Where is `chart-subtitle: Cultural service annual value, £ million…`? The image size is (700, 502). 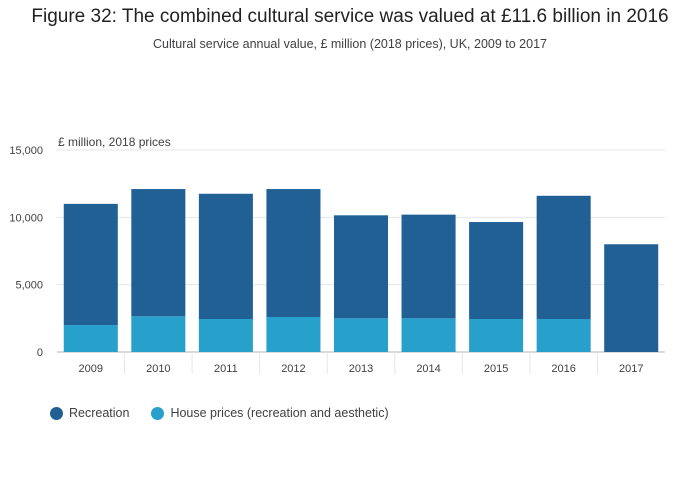 chart-subtitle: Cultural service annual value, £ million… is located at coordinates (350, 44).